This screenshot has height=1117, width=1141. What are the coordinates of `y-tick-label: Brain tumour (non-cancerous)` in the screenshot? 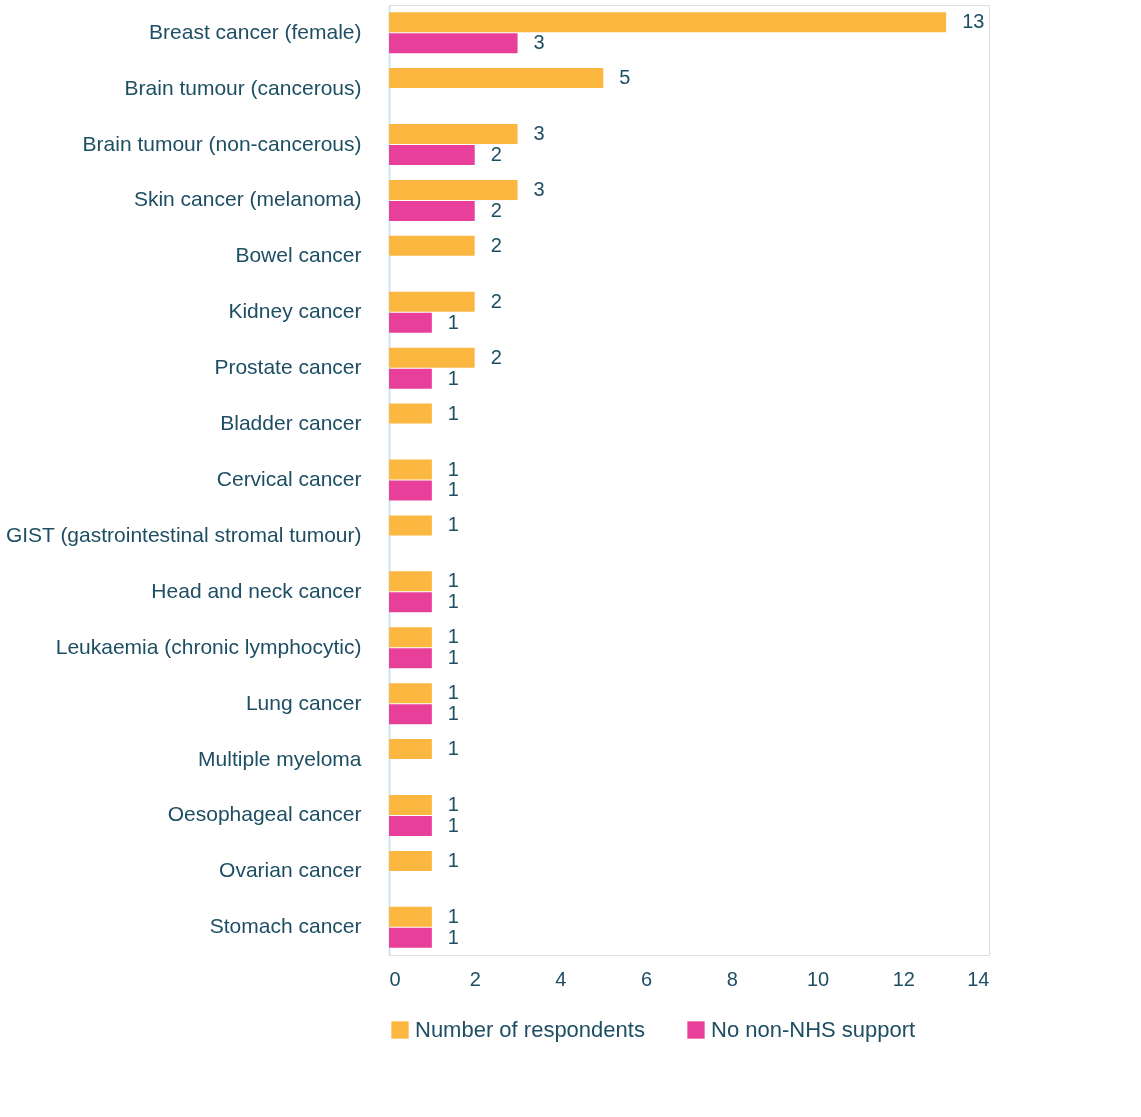 It's located at (222, 143).